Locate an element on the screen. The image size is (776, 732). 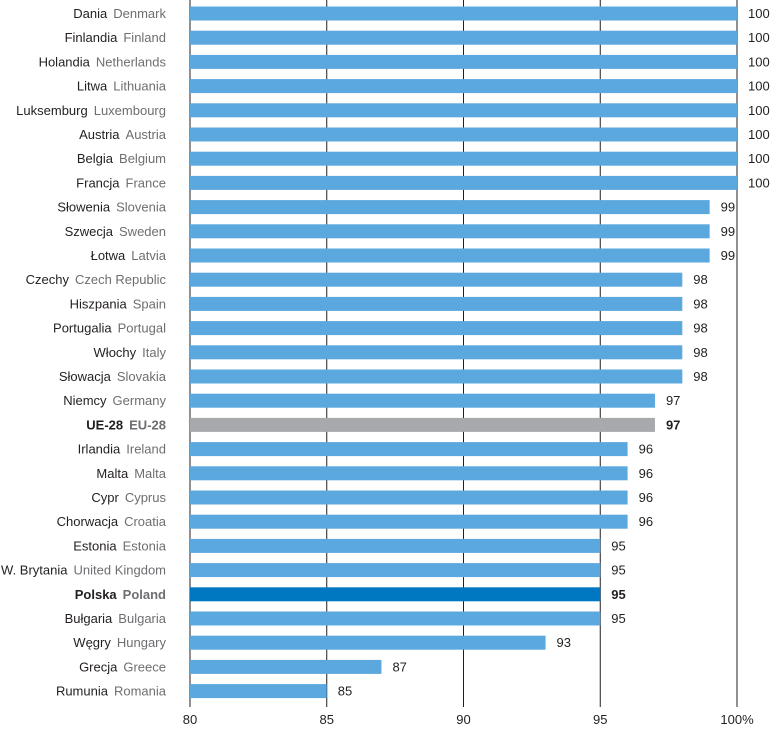
bar-bulgaria is located at coordinates (395, 618).